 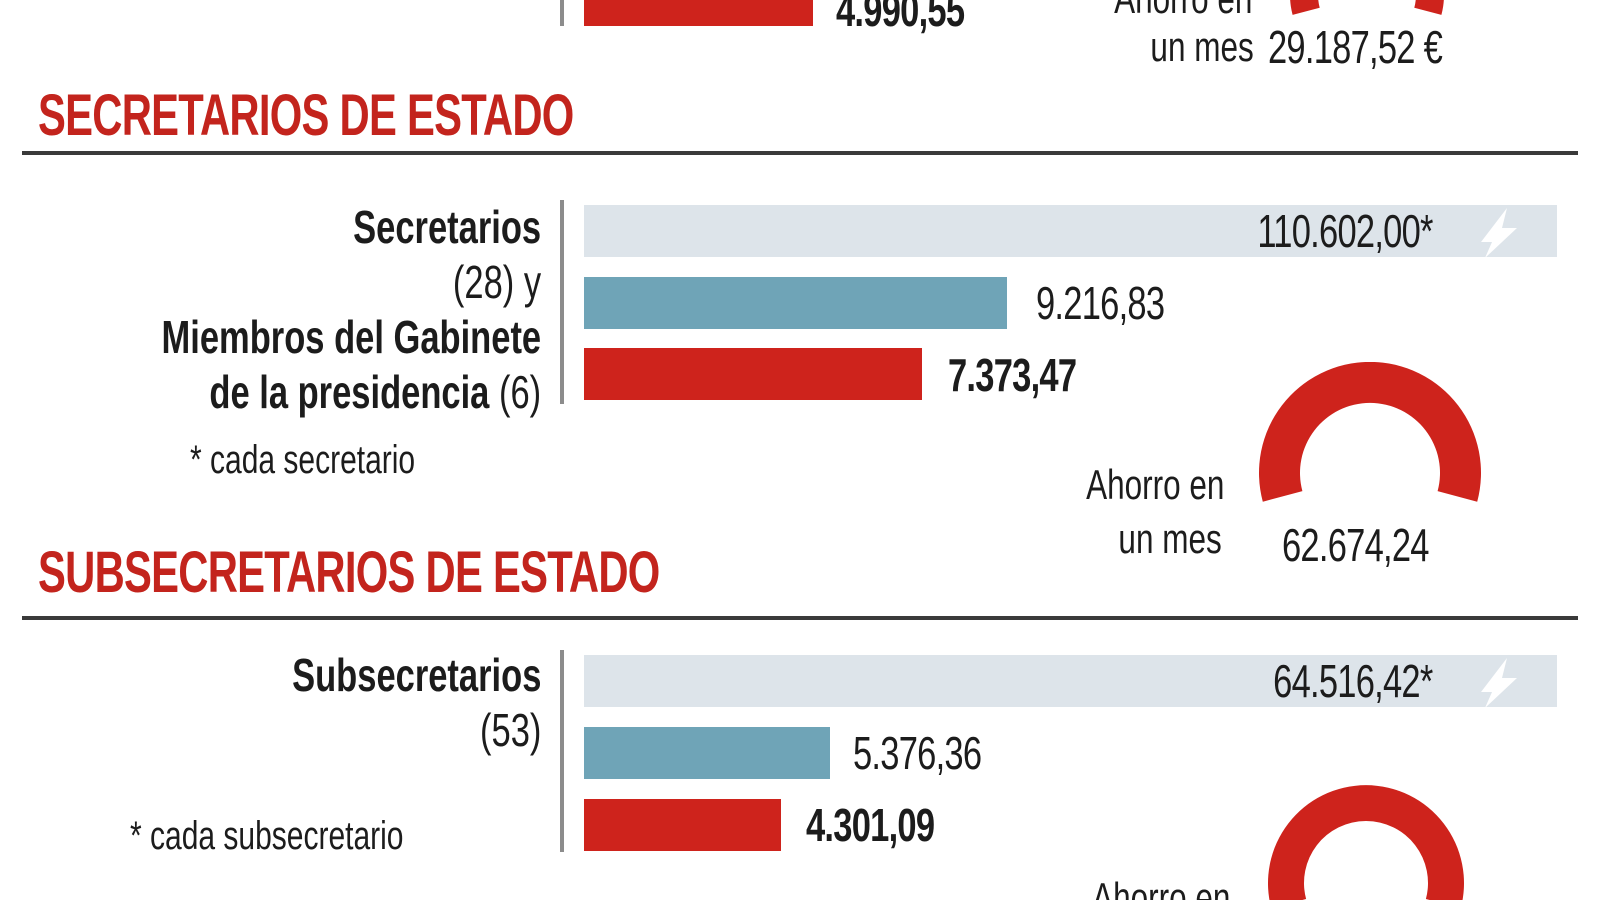 I want to click on group-label-line: de la presidencia (6), so click(x=375, y=392).